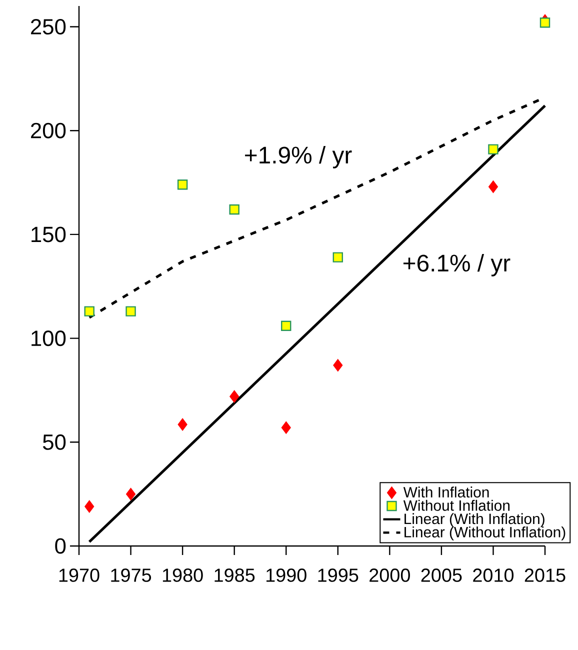 This screenshot has height=650, width=578. Describe the element at coordinates (441, 575) in the screenshot. I see `x-tick-label: 2005` at that location.